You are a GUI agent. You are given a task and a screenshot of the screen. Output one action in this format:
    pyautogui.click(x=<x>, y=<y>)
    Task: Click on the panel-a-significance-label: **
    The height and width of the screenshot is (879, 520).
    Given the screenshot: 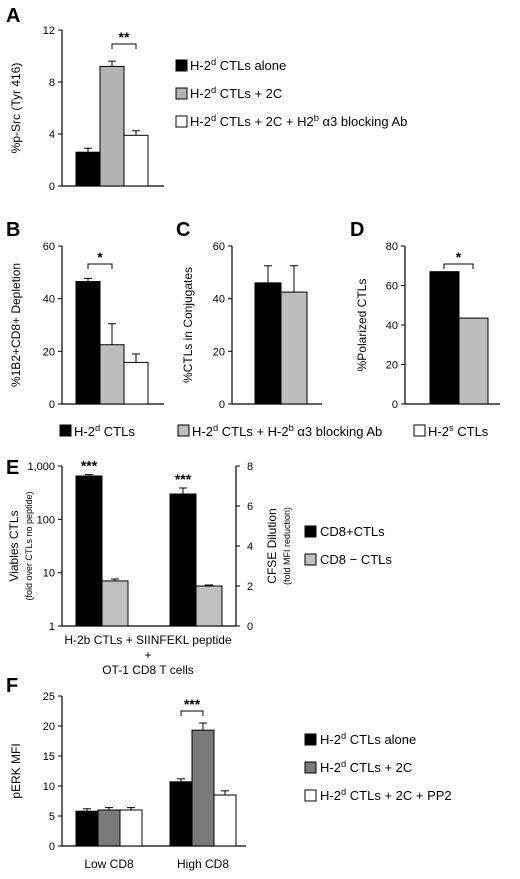 What is the action you would take?
    pyautogui.click(x=124, y=37)
    